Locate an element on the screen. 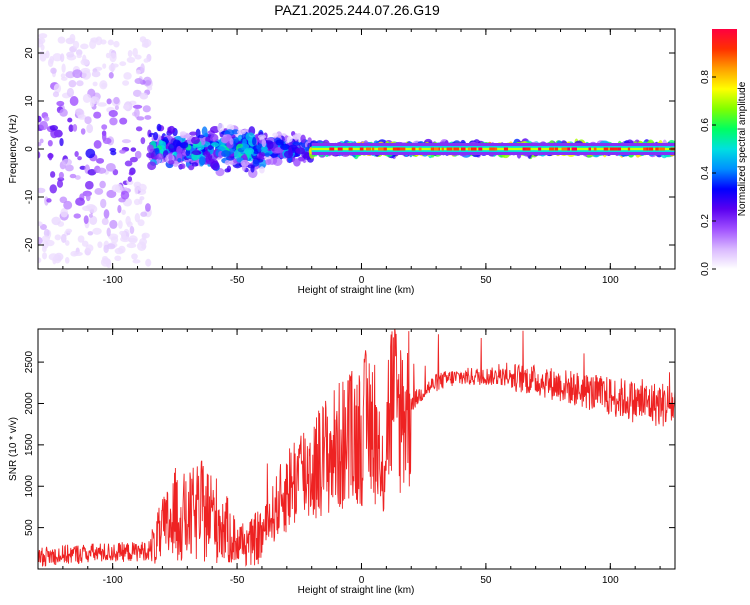 This screenshot has height=605, width=750. spectrogram-xtick-label: 50 is located at coordinates (486, 280).